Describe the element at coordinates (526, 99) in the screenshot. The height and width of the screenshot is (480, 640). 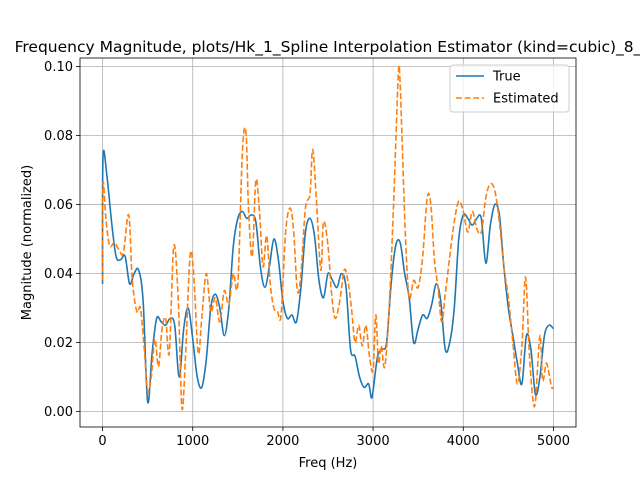
I see `legend-label: Estimated` at that location.